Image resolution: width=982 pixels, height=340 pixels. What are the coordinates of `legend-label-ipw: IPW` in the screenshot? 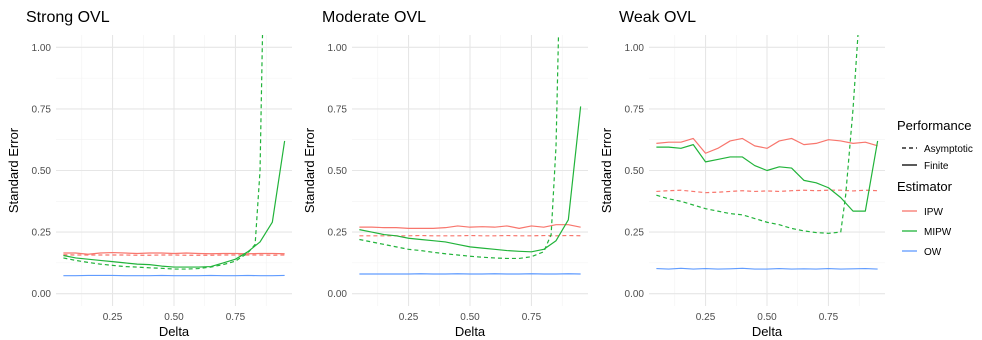 It's located at (933, 212).